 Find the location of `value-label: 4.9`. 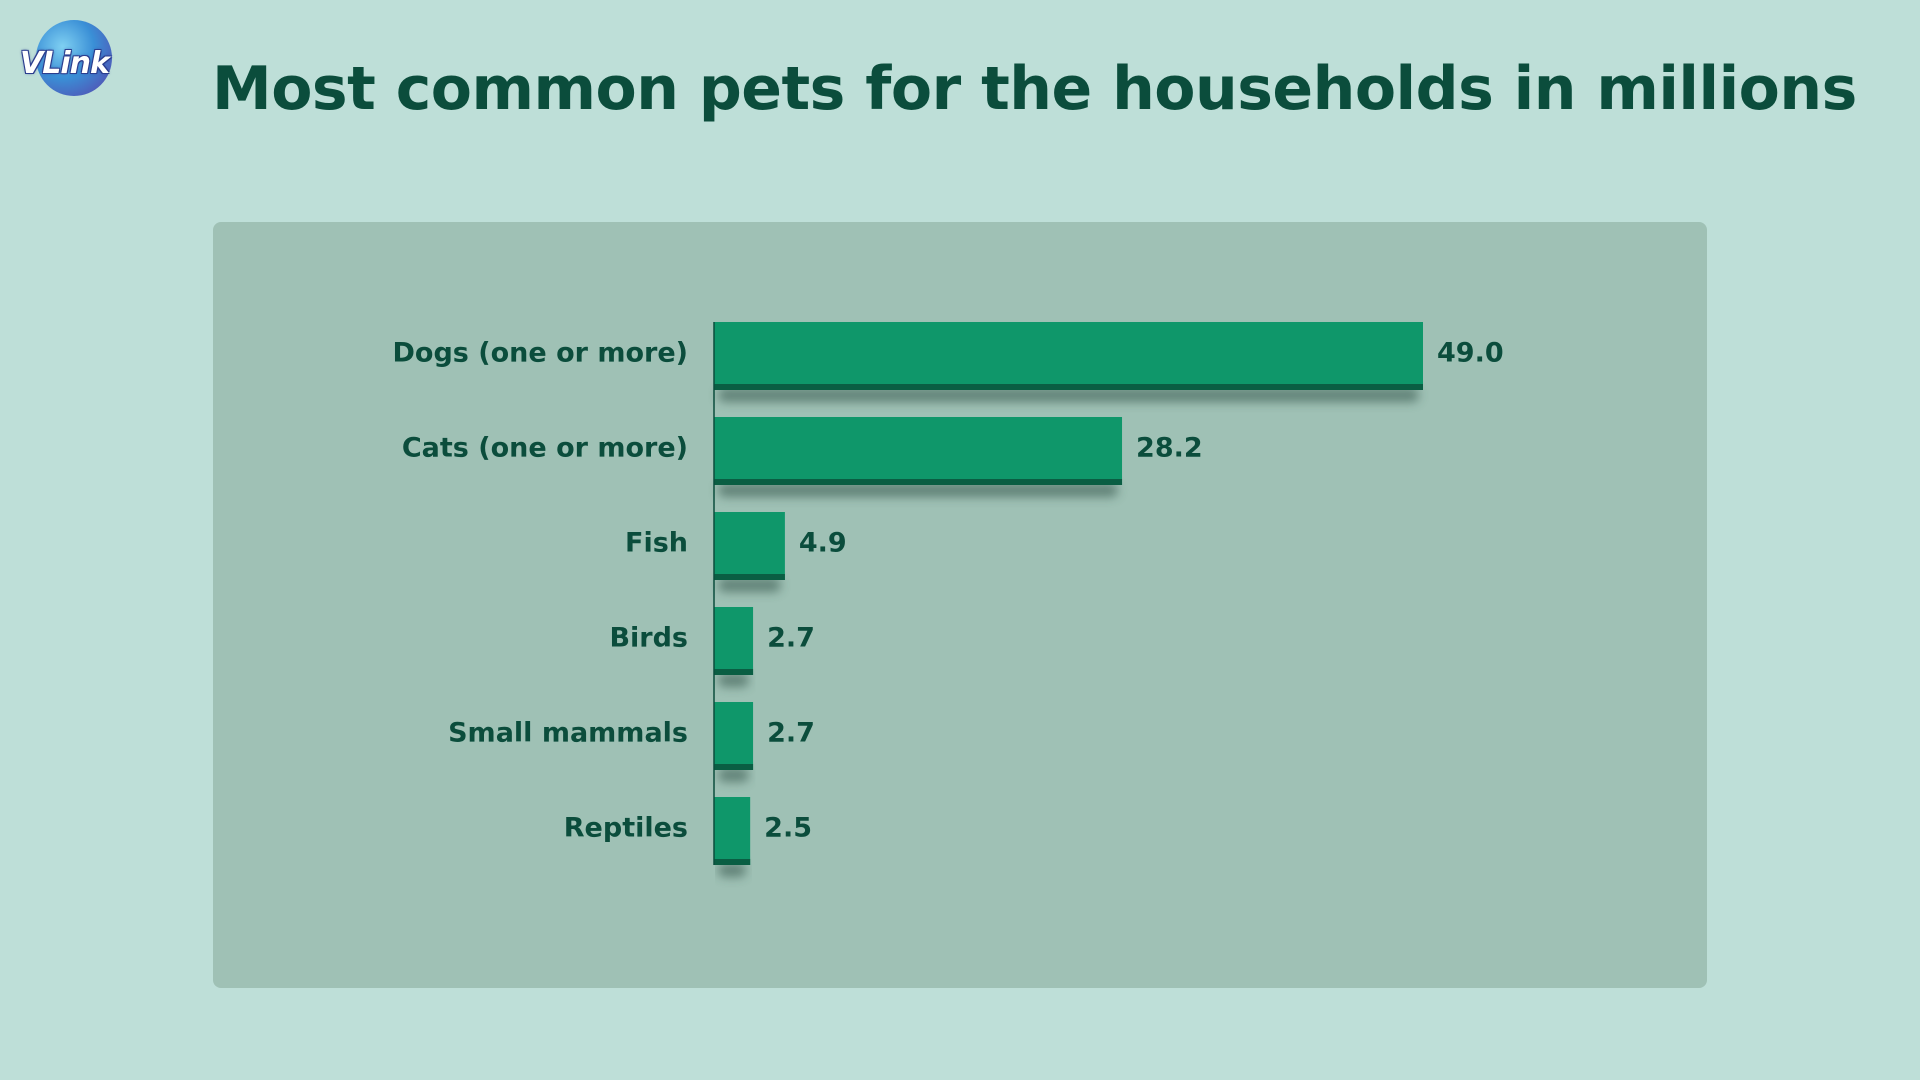

value-label: 4.9 is located at coordinates (823, 543).